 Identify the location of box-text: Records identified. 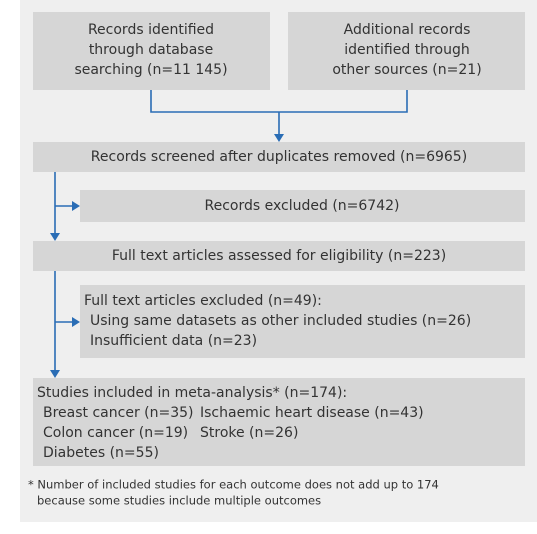
(151, 30).